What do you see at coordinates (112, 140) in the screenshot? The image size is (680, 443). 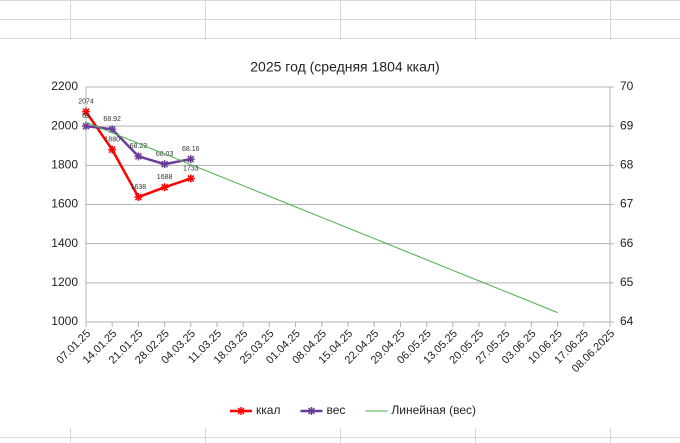 I see `data-label: 1880` at bounding box center [112, 140].